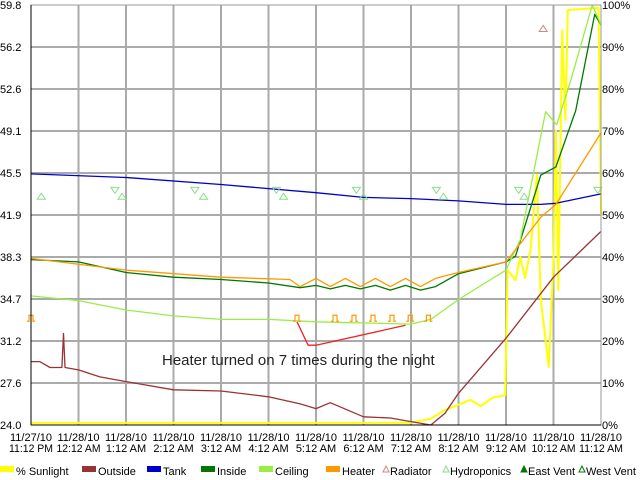  Describe the element at coordinates (10, 174) in the screenshot. I see `y-tick-label-left: 45.5` at that location.